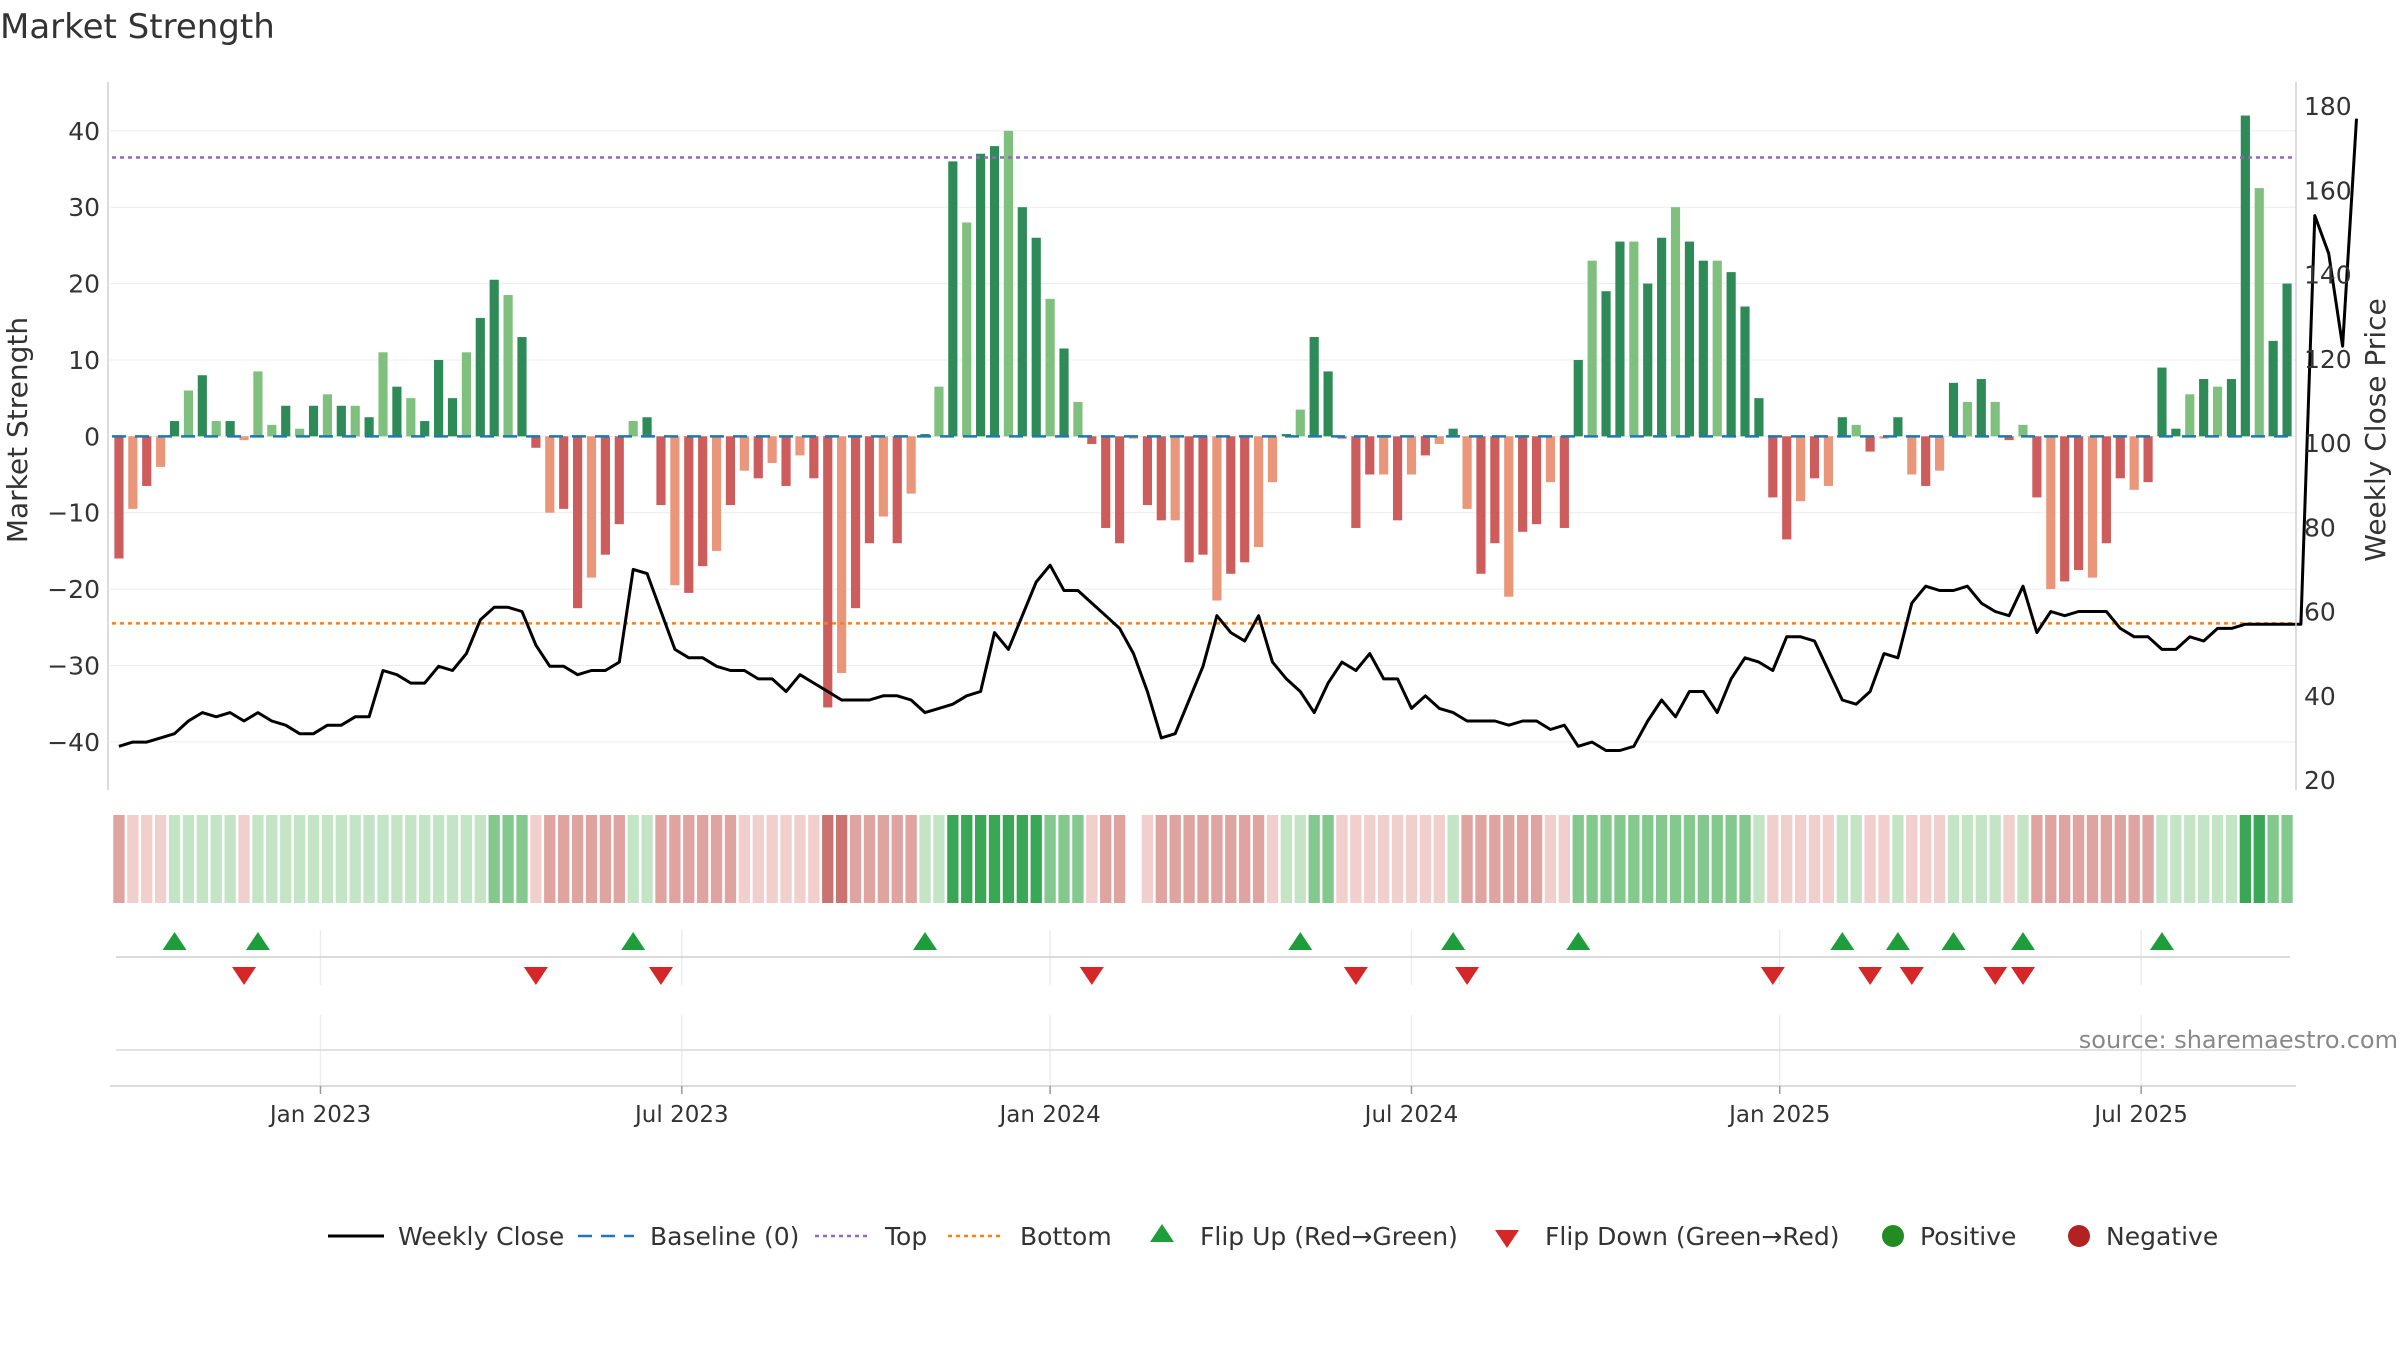  Describe the element at coordinates (1066, 1236) in the screenshot. I see `legend-label-bottom: Bottom` at that location.